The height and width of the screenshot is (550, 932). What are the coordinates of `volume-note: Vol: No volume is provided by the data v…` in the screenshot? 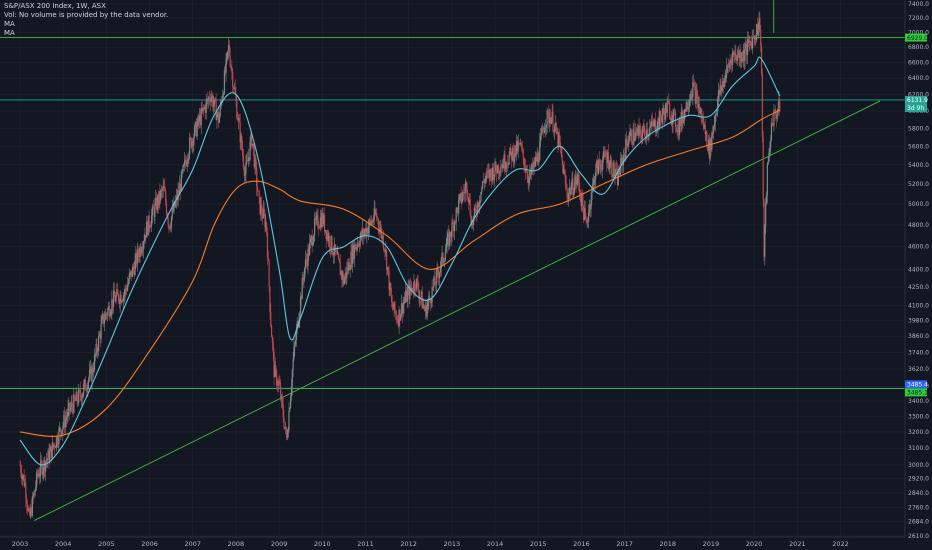 It's located at (86, 15).